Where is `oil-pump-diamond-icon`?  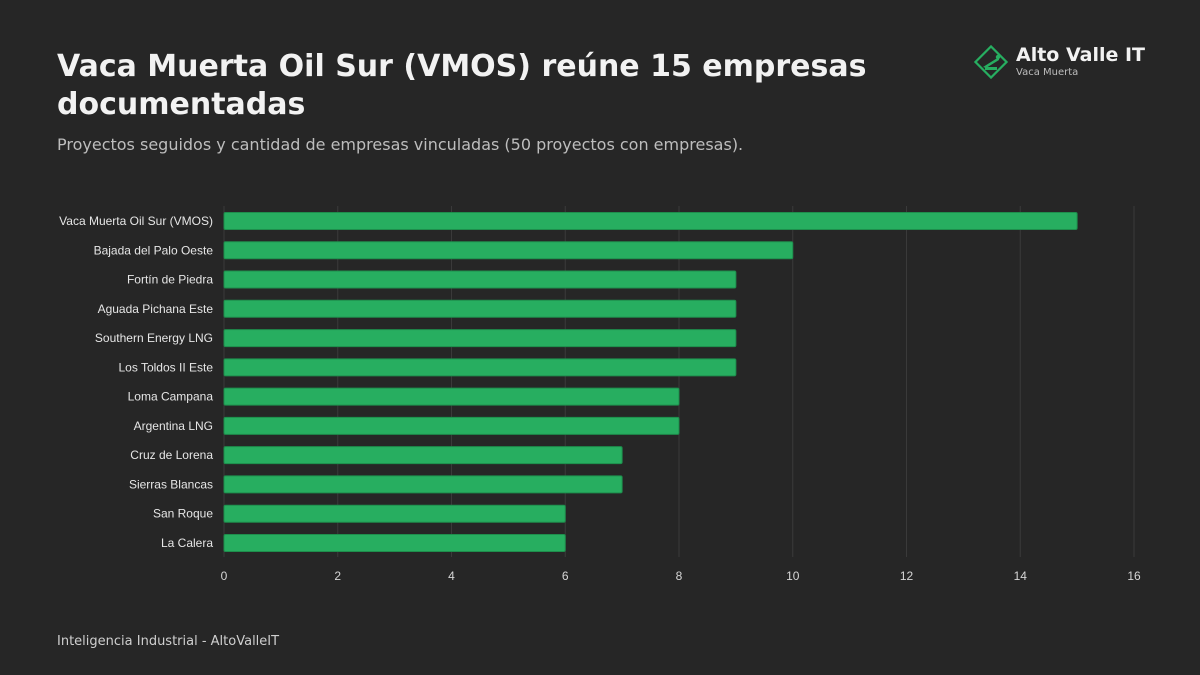
oil-pump-diamond-icon is located at coordinates (991, 61).